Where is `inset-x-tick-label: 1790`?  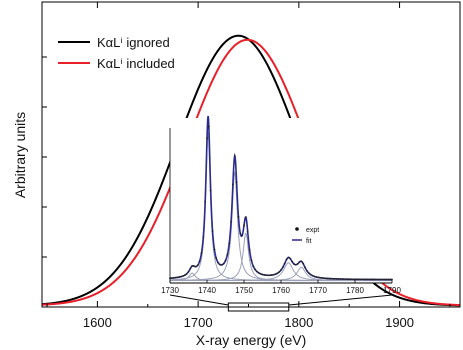
inset-x-tick-label: 1790 is located at coordinates (392, 290).